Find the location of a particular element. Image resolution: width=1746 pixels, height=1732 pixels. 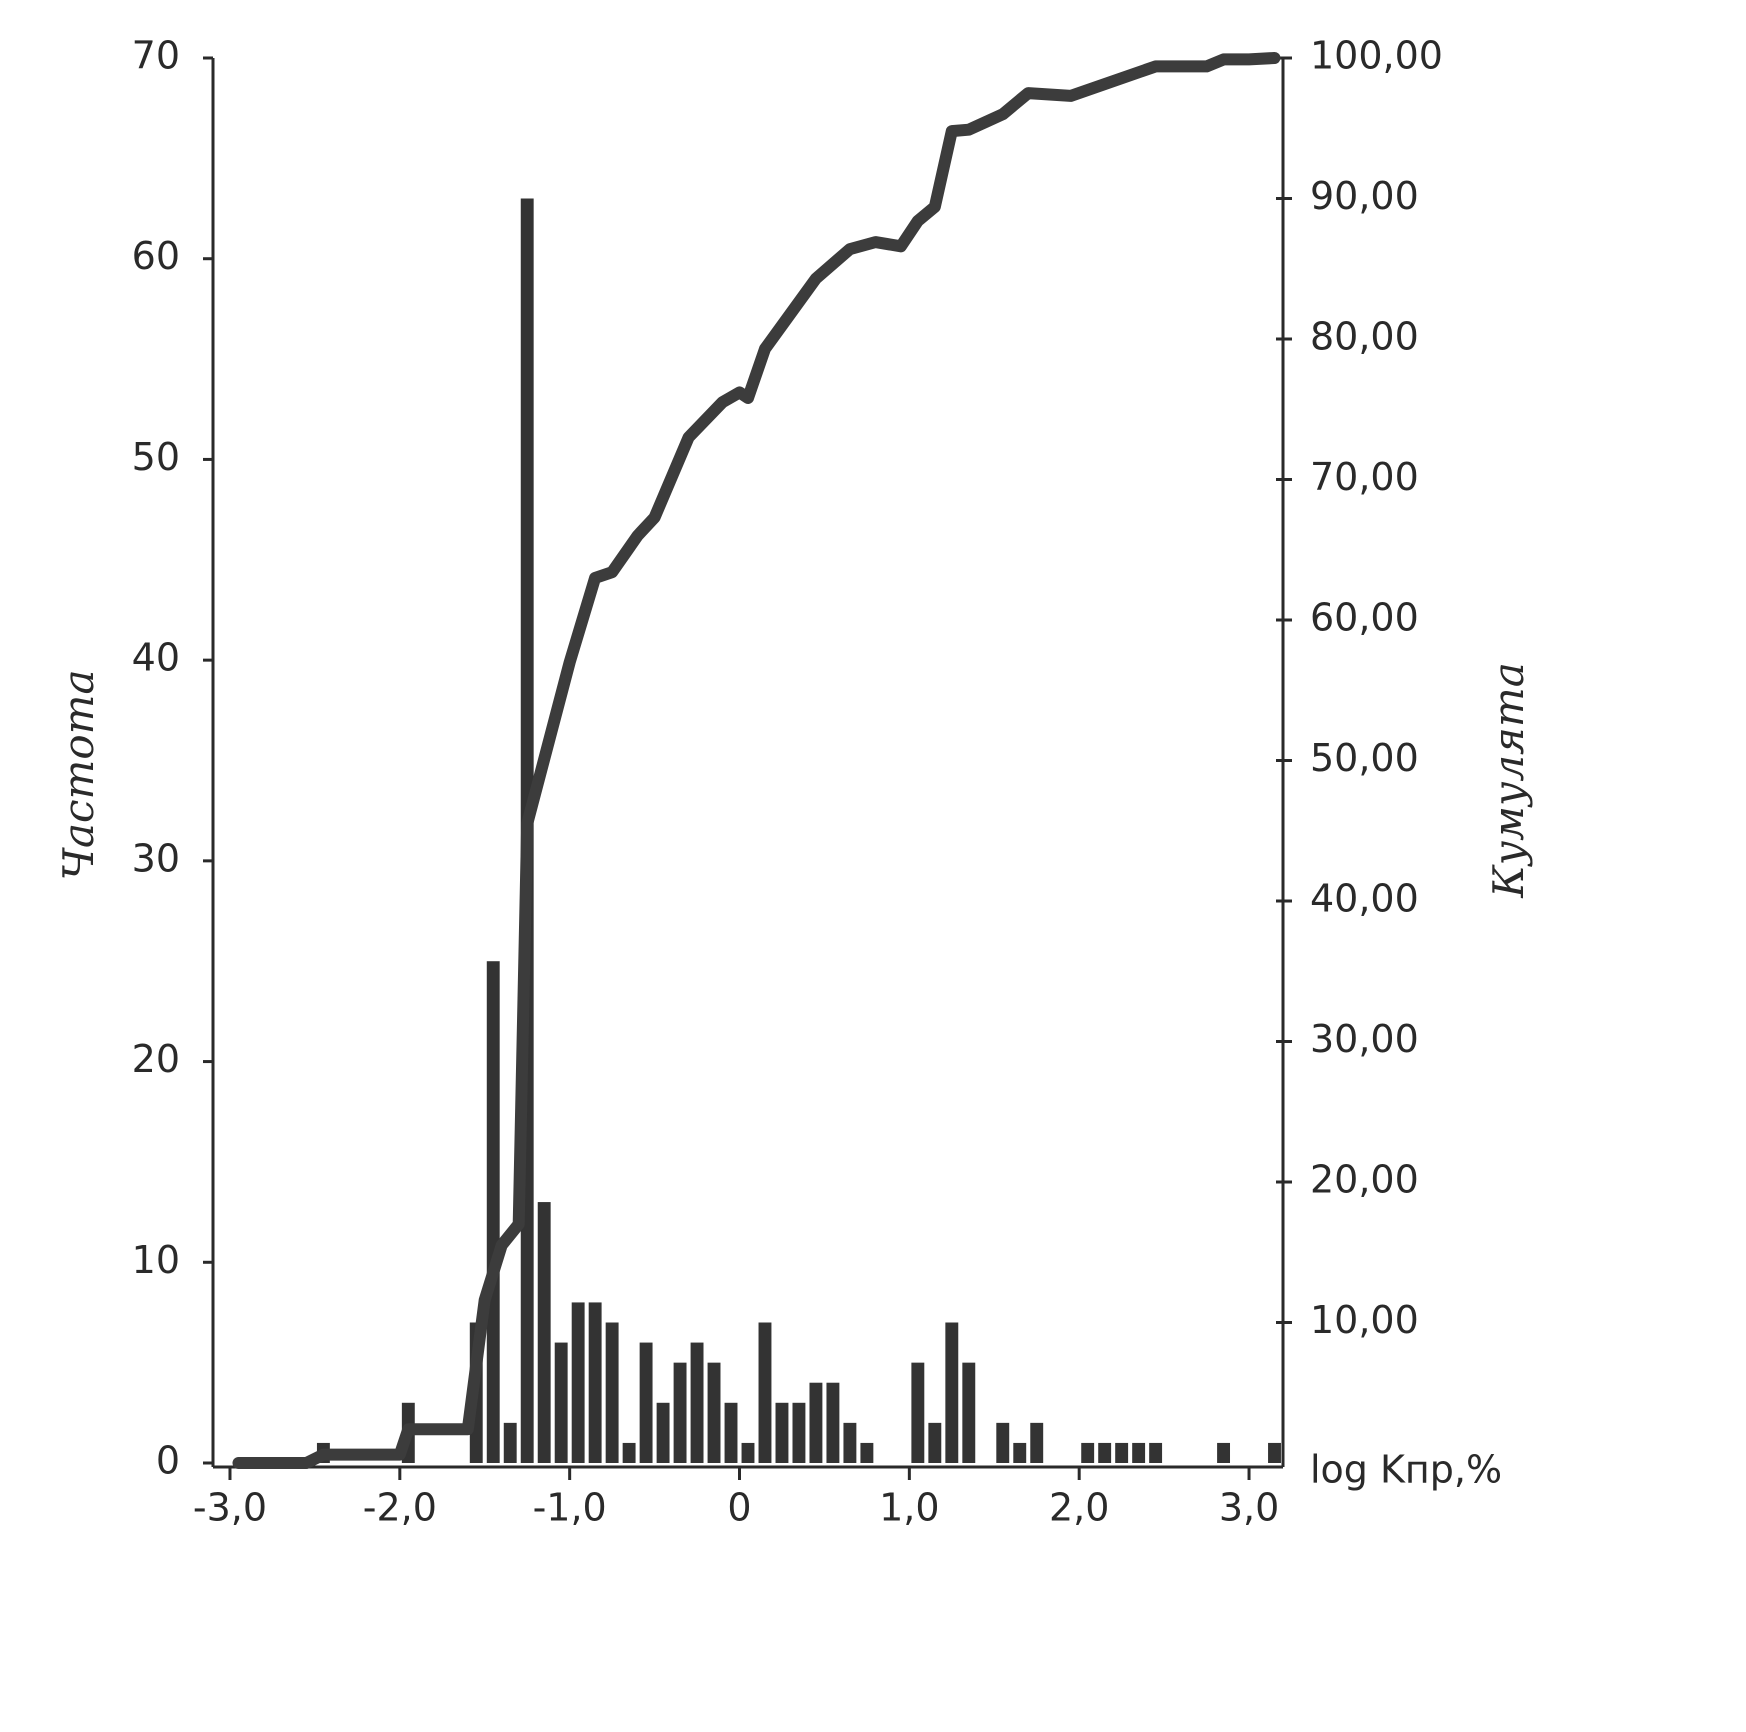

y2-tick-label: 100,00 is located at coordinates (1376, 56).